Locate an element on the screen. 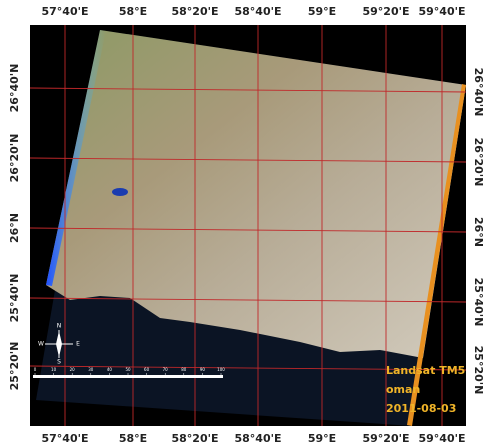 The image size is (491, 448). top-label: 59°20'E is located at coordinates (386, 11).